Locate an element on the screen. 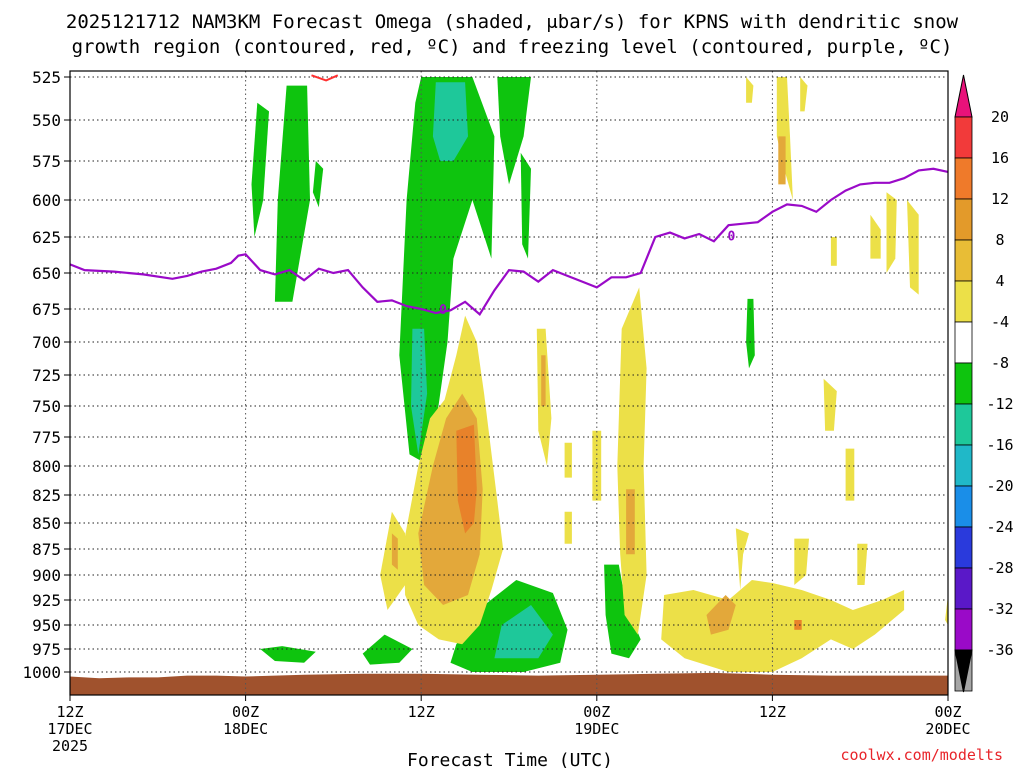 The height and width of the screenshot is (768, 1024). colorbar-label-11: -28 is located at coordinates (999, 568).